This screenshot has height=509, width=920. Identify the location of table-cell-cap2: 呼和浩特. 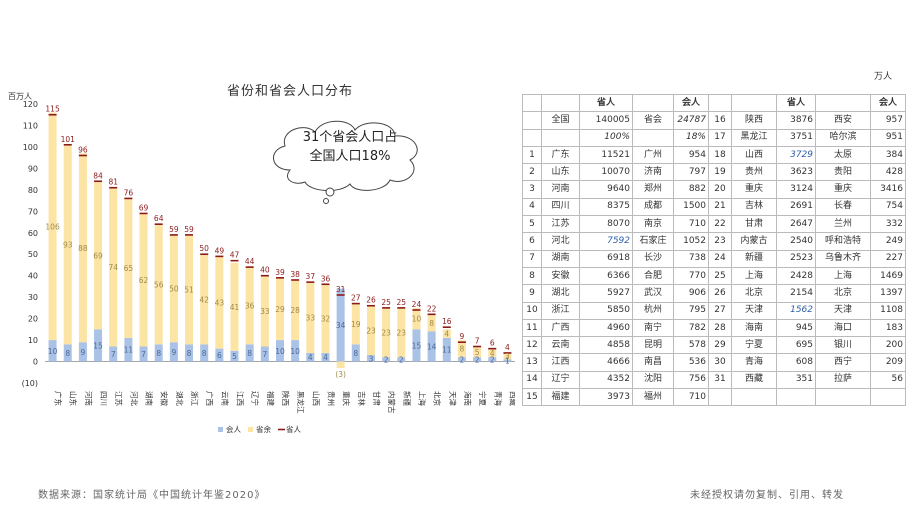
(843, 241).